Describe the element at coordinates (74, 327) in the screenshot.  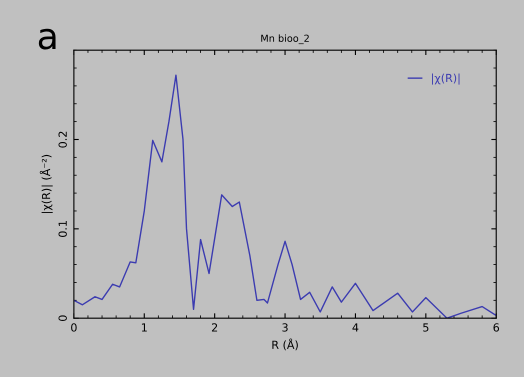
I see `x-tick-label: 0` at that location.